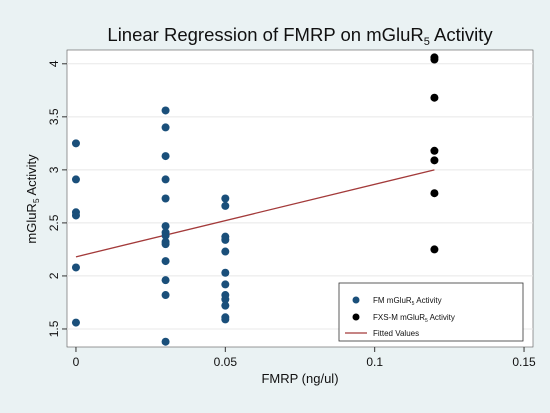 The height and width of the screenshot is (413, 550). I want to click on x-tick-label: 0.1, so click(374, 362).